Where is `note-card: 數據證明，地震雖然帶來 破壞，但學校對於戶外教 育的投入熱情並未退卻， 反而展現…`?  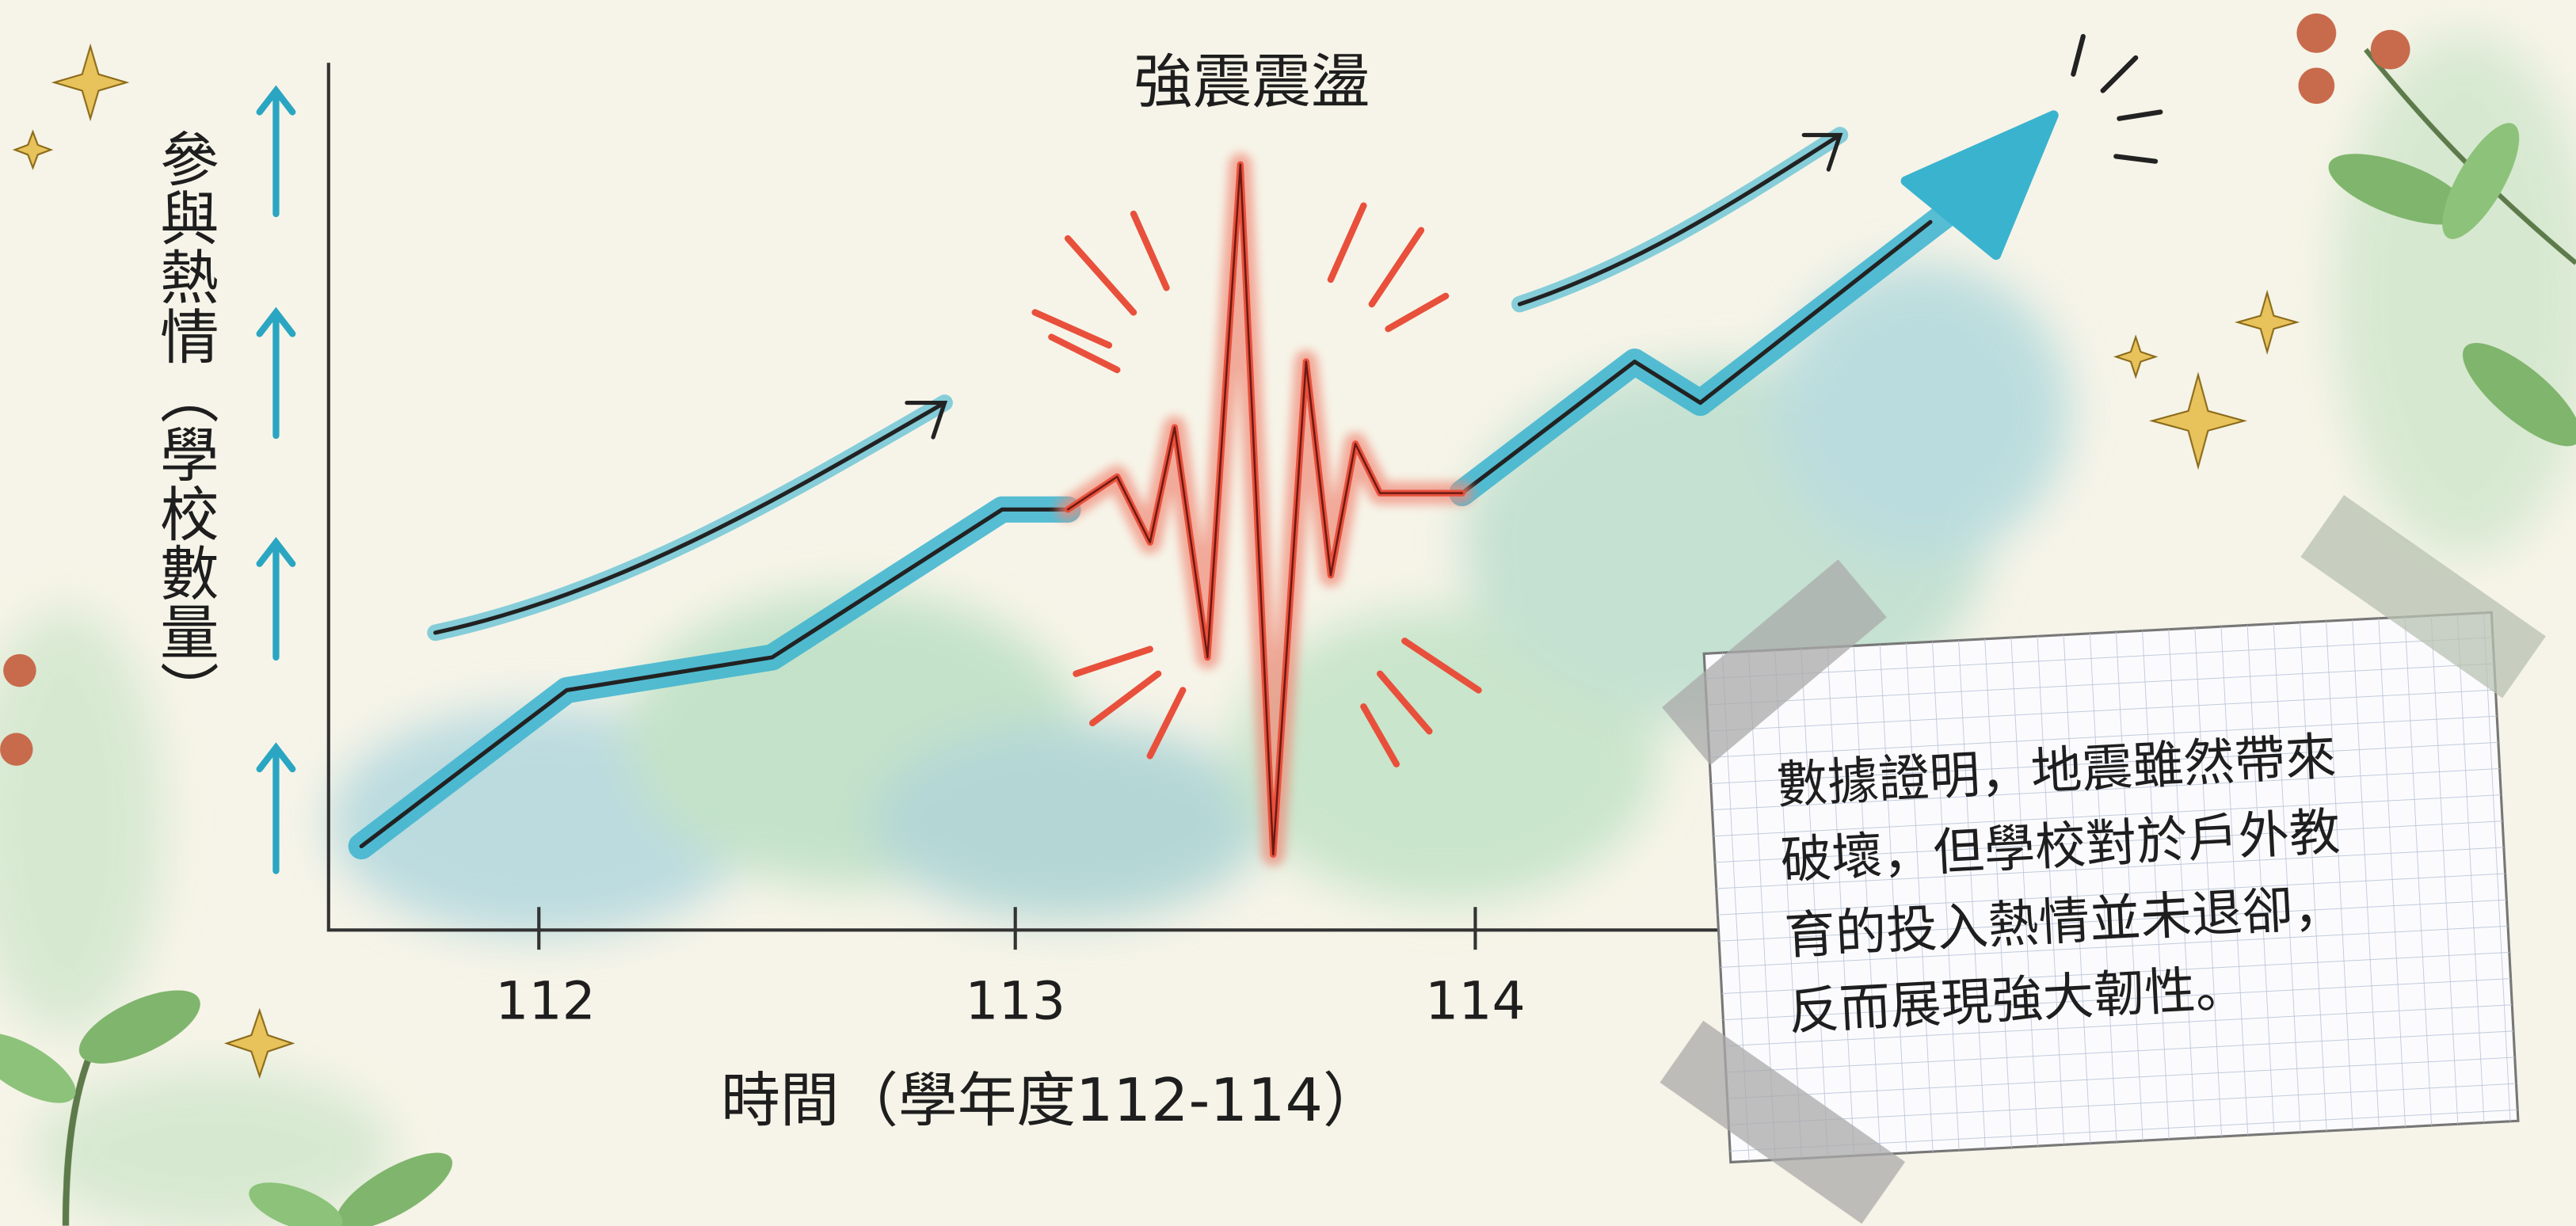
note-card: 數據證明，地震雖然帶來 破壞，但學校對於戶外教 育的投入熱情並未退卻， 反而展現… is located at coordinates (2111, 887).